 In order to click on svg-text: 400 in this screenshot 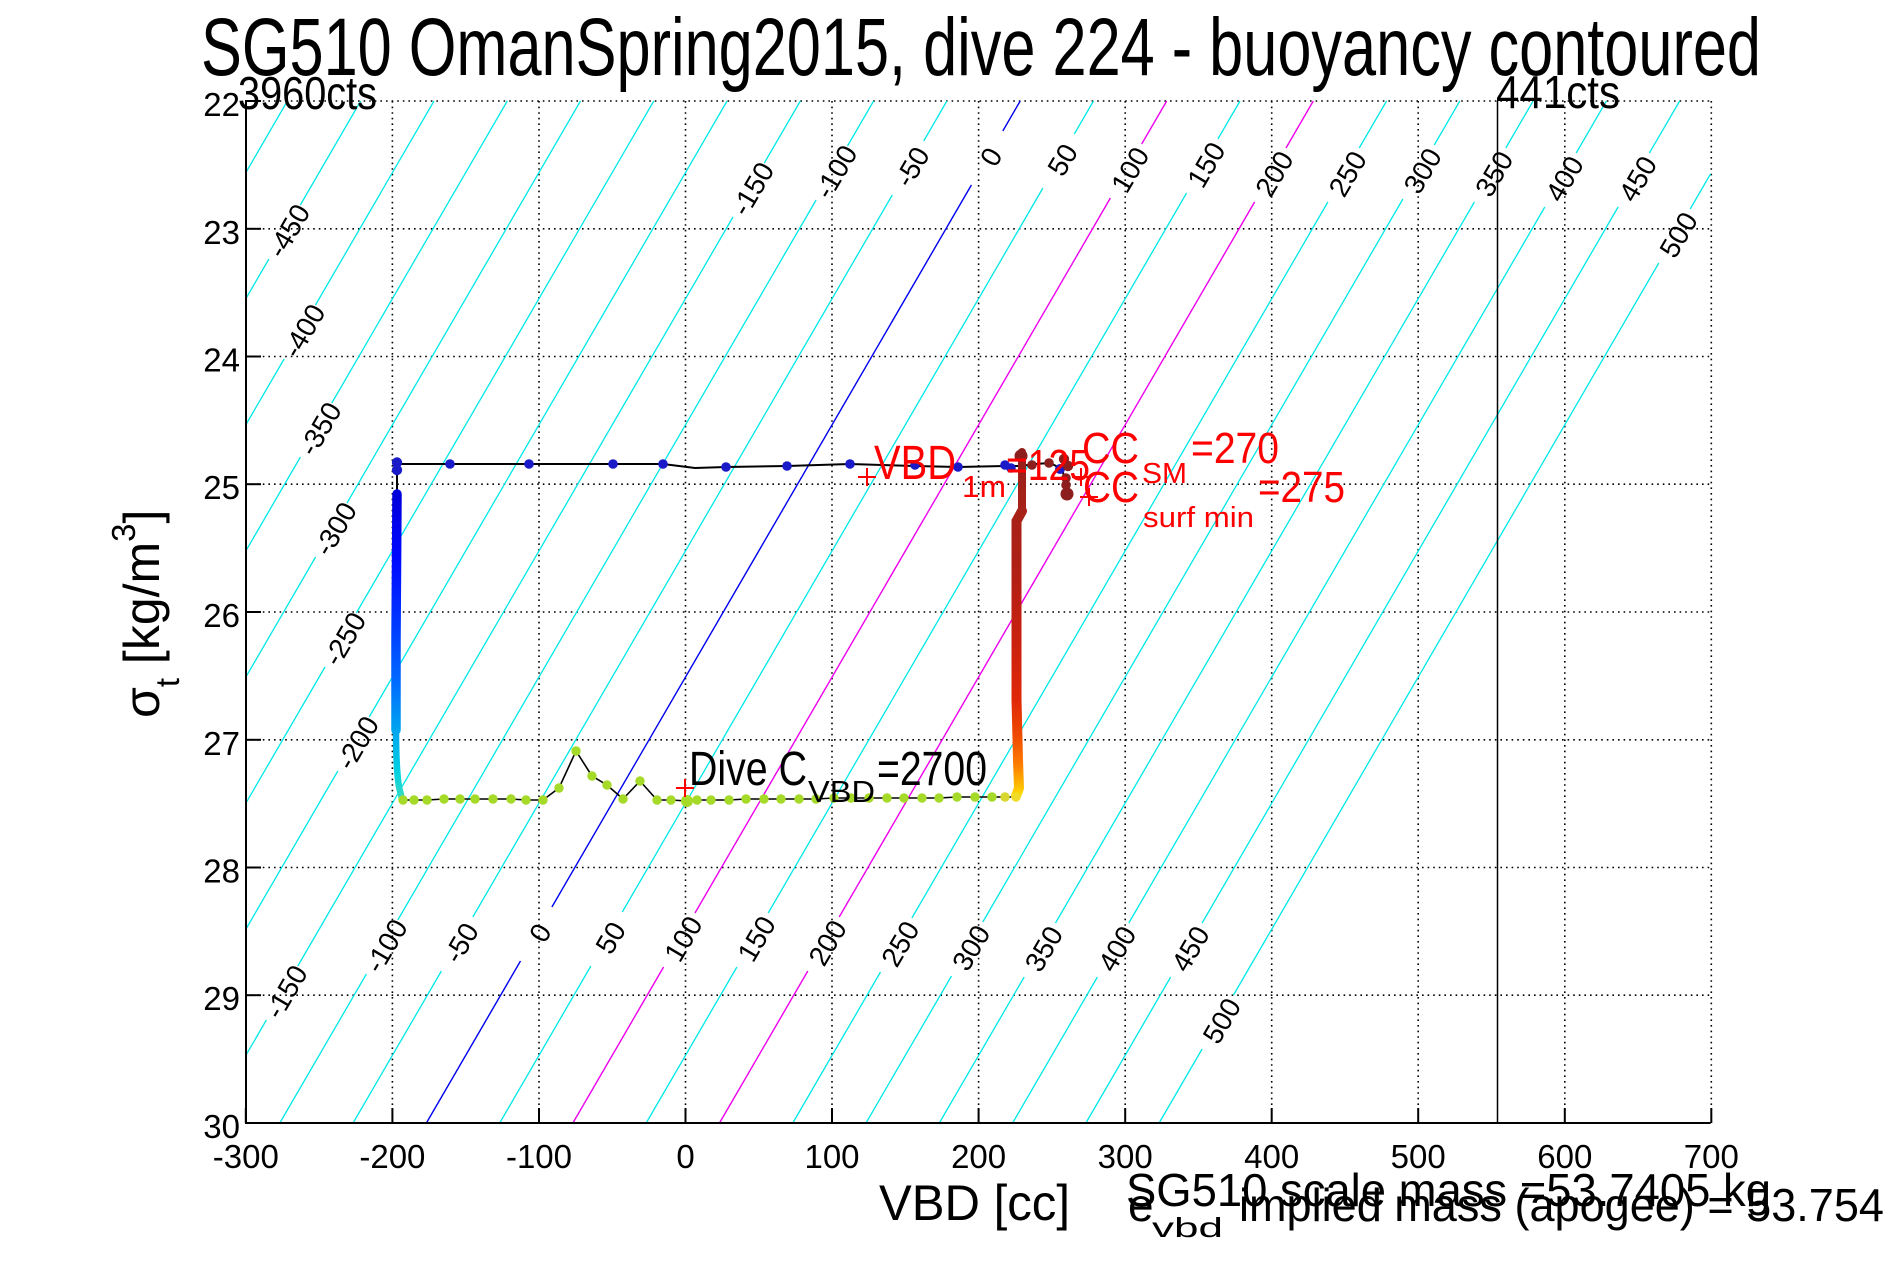, I will do `click(1271, 1156)`.